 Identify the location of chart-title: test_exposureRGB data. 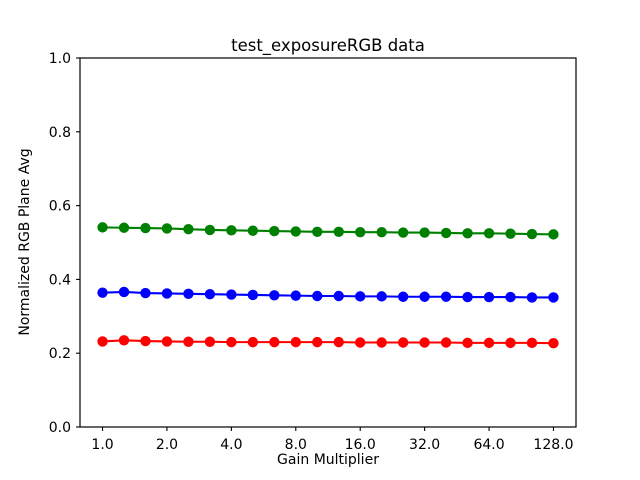
(328, 45).